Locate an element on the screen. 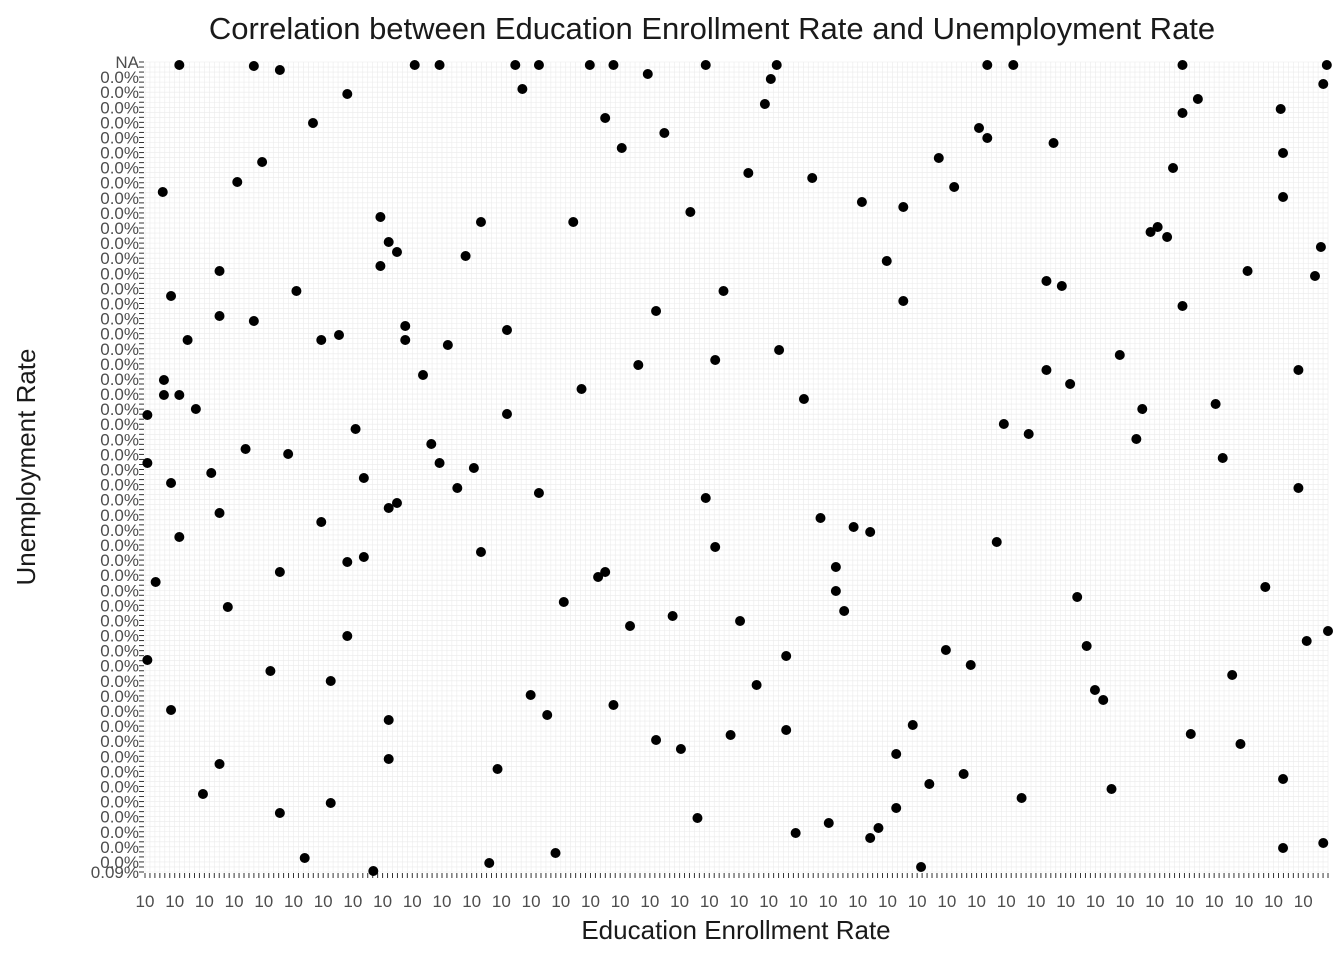  y-axis-title: Unemployment Rate is located at coordinates (26, 467).